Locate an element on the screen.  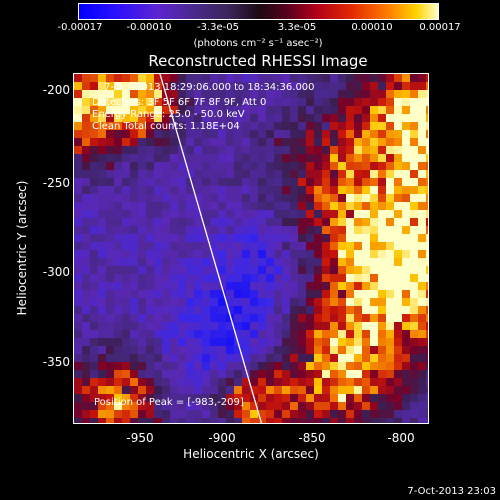
peak-position-label: Position of Peak = [-983,-209] is located at coordinates (169, 402).